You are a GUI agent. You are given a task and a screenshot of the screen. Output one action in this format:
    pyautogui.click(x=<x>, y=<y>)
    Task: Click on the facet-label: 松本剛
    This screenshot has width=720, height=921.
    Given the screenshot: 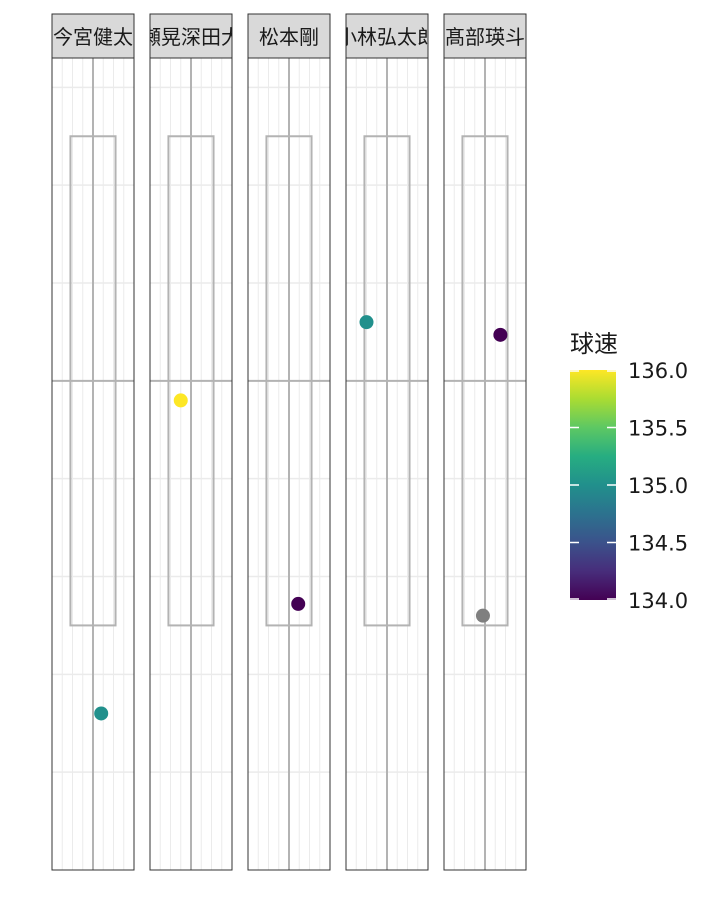 What is the action you would take?
    pyautogui.click(x=289, y=37)
    